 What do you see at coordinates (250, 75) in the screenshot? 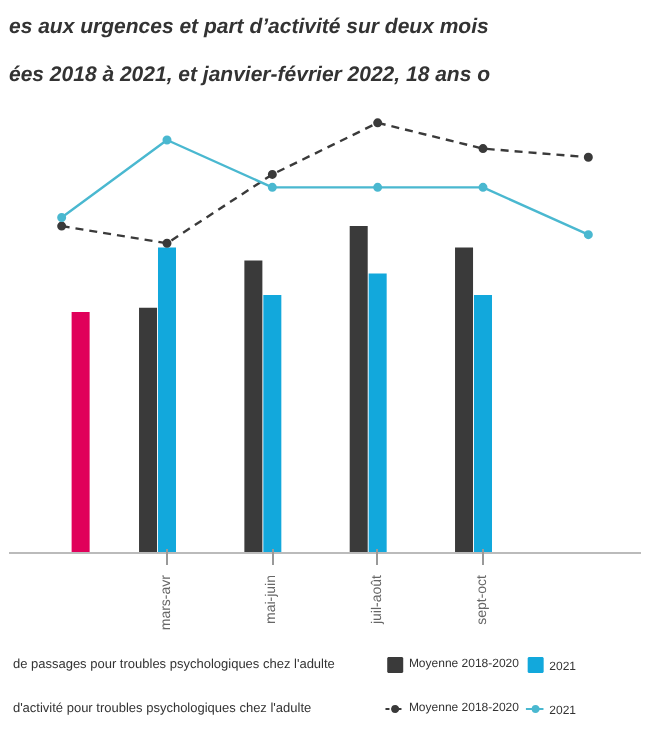
I see `chart-subtitle: ées 2018 à 2021, et janvier-février 2022, 18 ans o` at bounding box center [250, 75].